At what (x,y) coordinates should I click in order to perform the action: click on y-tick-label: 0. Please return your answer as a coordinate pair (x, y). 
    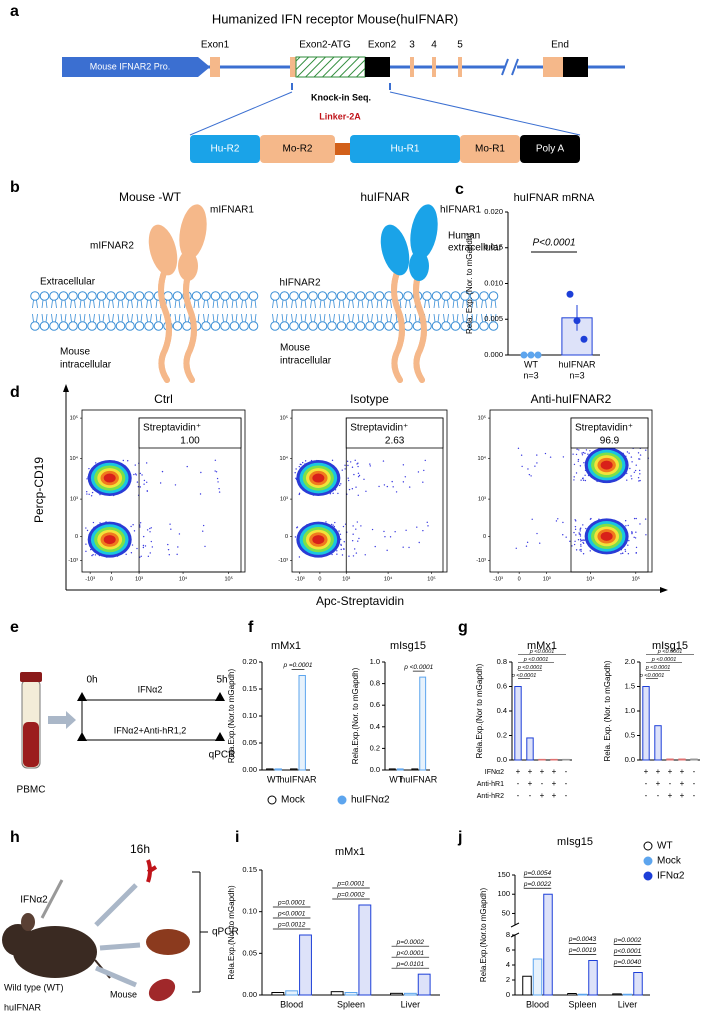
    Looking at the image, I should click on (508, 994).